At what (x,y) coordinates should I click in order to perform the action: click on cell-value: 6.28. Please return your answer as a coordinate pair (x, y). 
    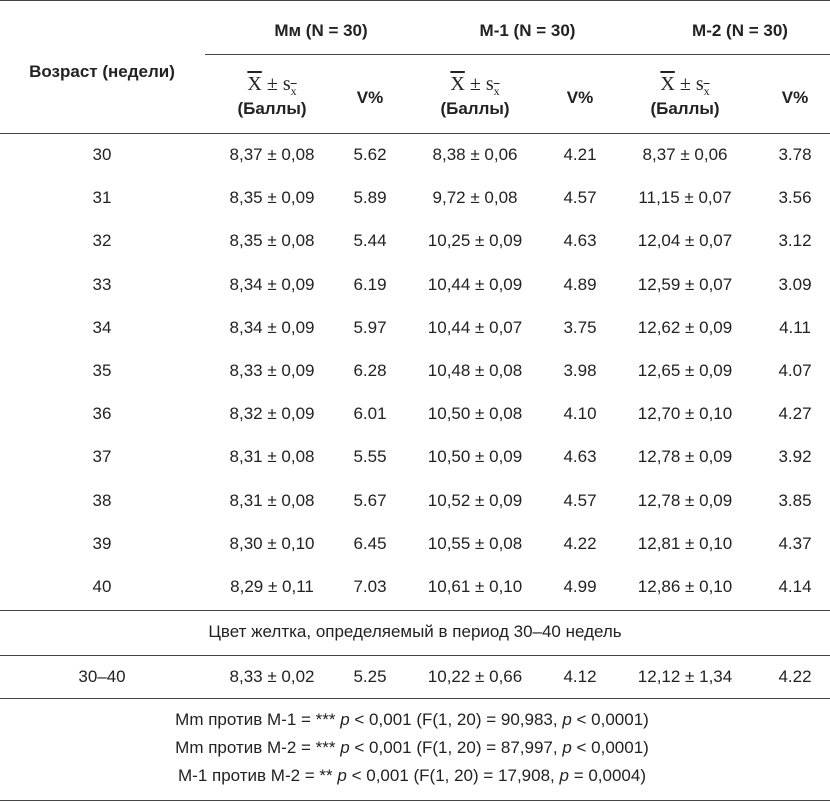
    Looking at the image, I should click on (370, 370).